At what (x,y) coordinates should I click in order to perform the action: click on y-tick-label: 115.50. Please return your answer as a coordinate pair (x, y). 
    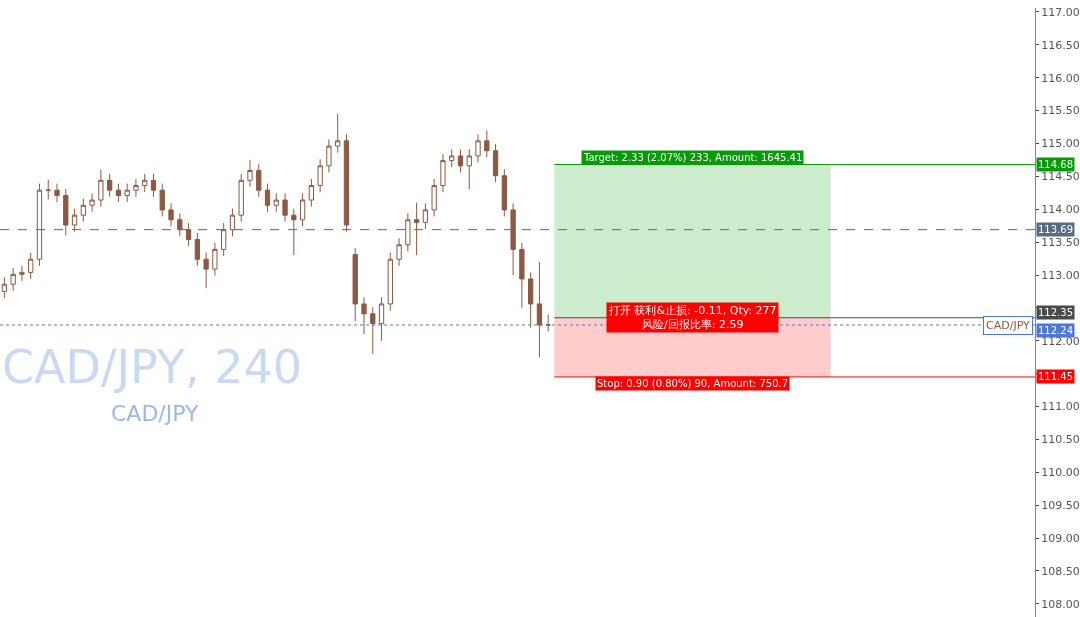
    Looking at the image, I should click on (1060, 111).